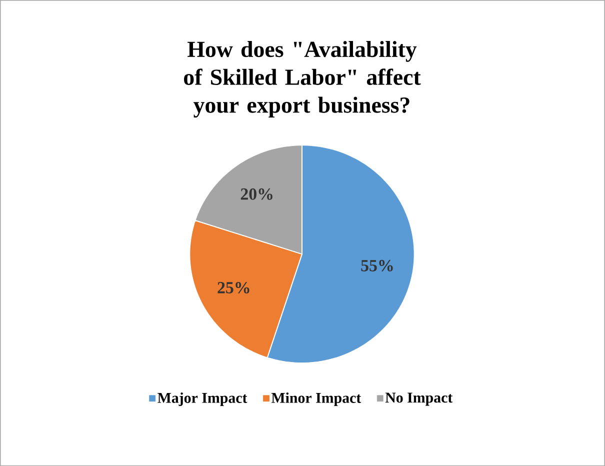 The width and height of the screenshot is (605, 466). What do you see at coordinates (419, 399) in the screenshot?
I see `legend-label: No Impact` at bounding box center [419, 399].